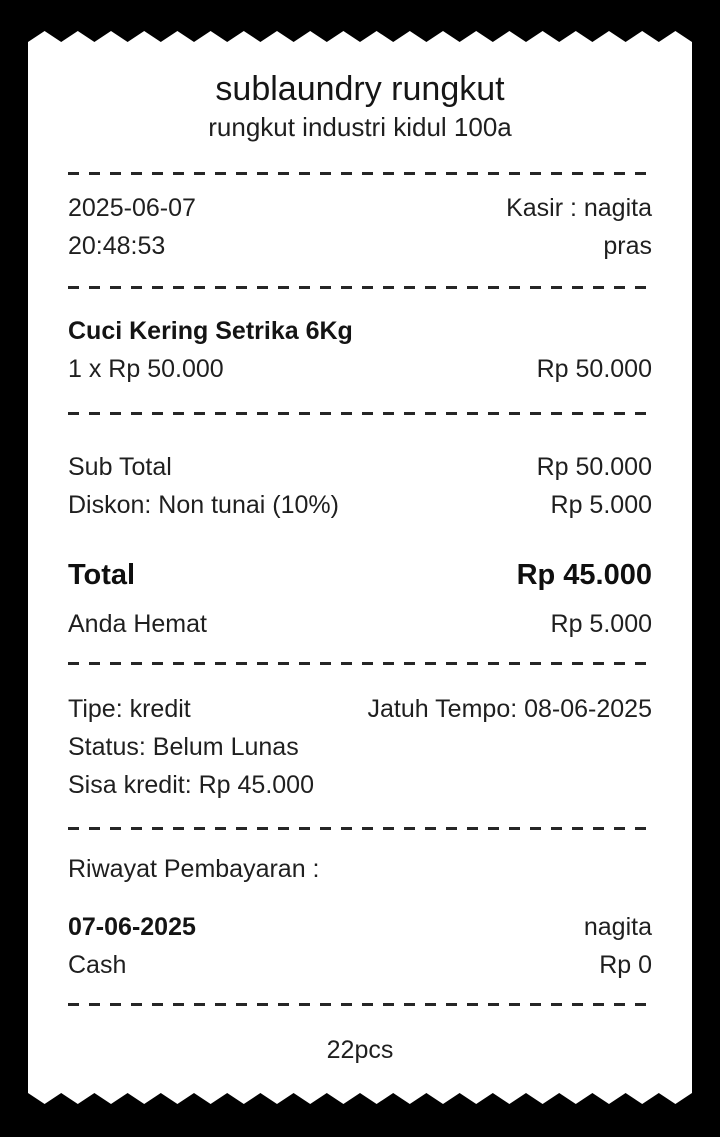  I want to click on credit-remaining-row: Sisa kredit: Rp 45.000, so click(360, 785).